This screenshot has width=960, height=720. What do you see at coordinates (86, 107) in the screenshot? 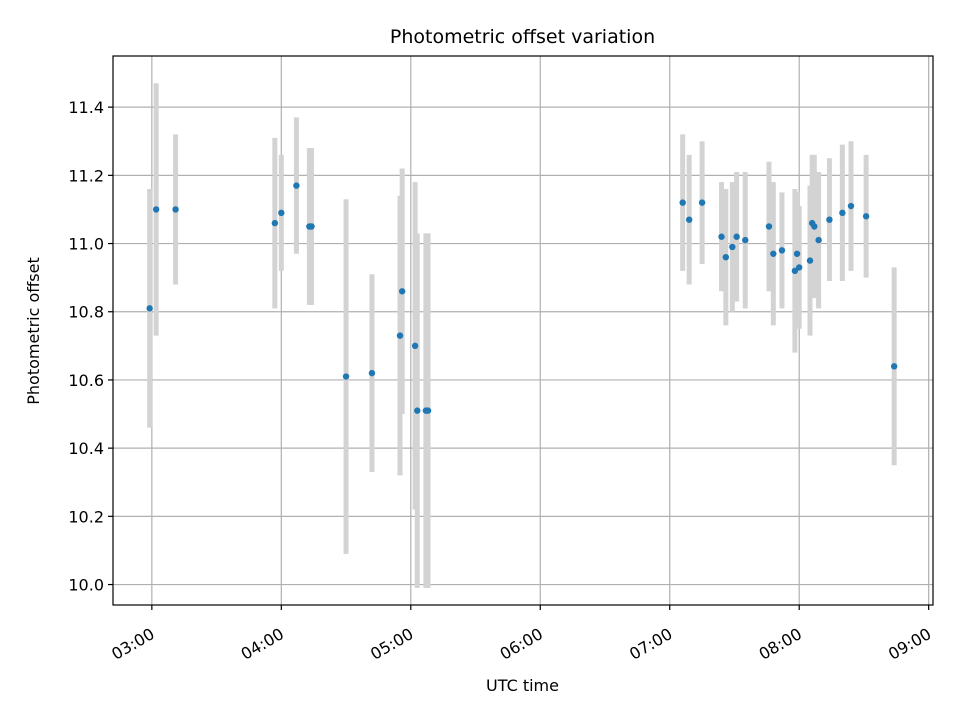
I see `y-tick-label: 11.4` at bounding box center [86, 107].